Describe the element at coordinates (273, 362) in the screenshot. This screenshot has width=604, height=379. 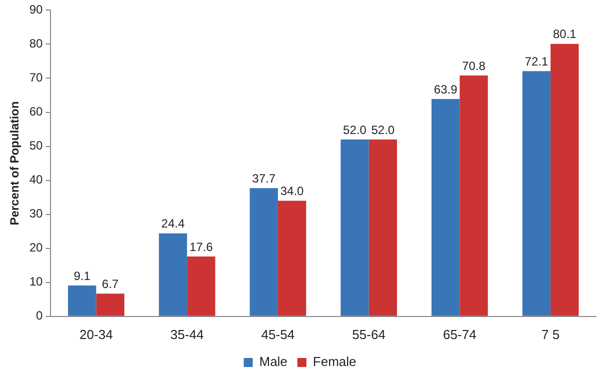
I see `legend-label: Male` at that location.